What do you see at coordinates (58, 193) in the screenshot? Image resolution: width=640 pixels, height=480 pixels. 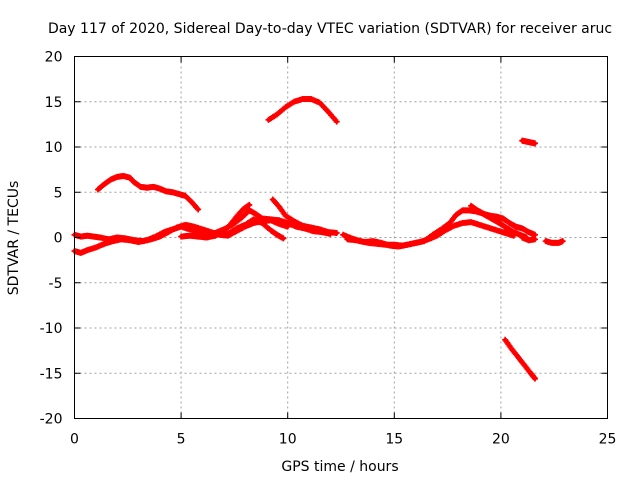 I see `y-tick-label: 5` at bounding box center [58, 193].